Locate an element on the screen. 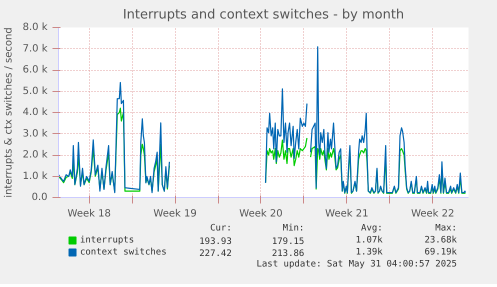 Image resolution: width=497 pixels, height=287 pixels. text: Min: is located at coordinates (293, 229).